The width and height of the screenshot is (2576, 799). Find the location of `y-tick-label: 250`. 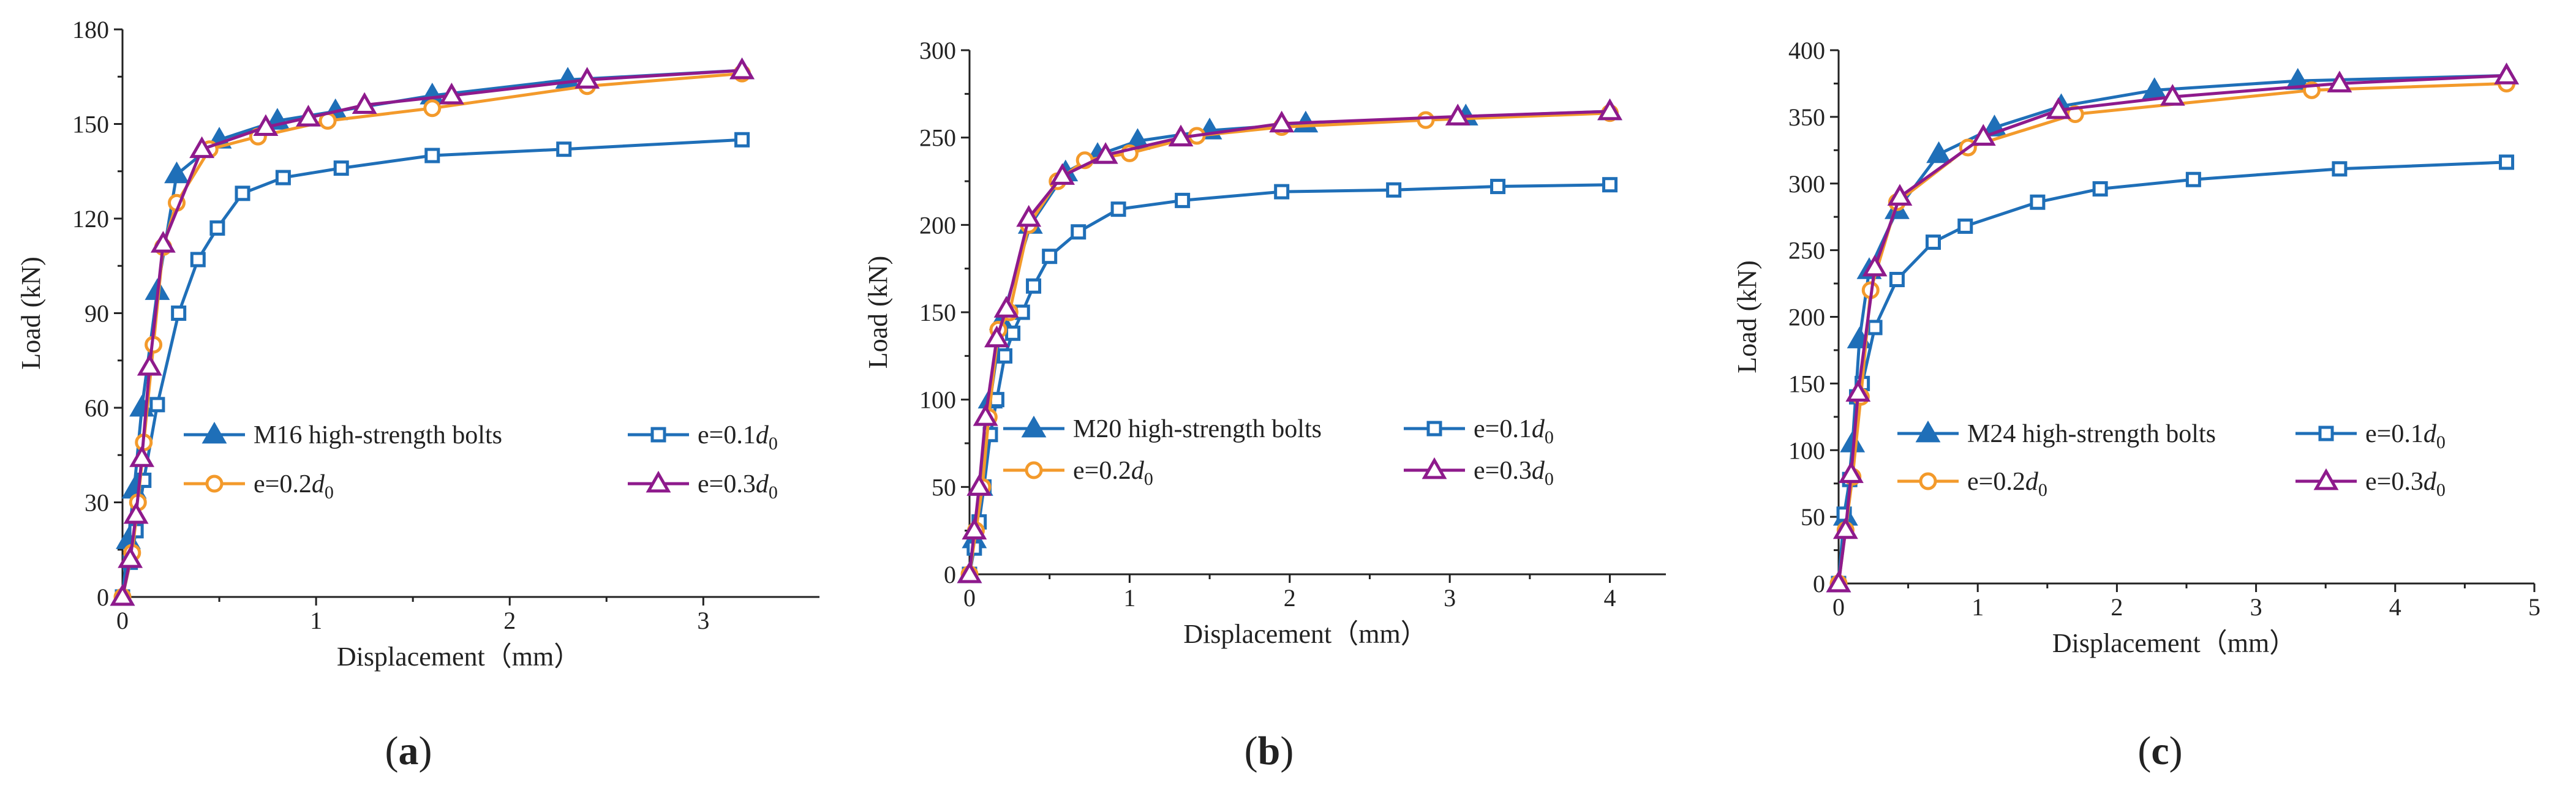

y-tick-label: 250 is located at coordinates (1806, 251).